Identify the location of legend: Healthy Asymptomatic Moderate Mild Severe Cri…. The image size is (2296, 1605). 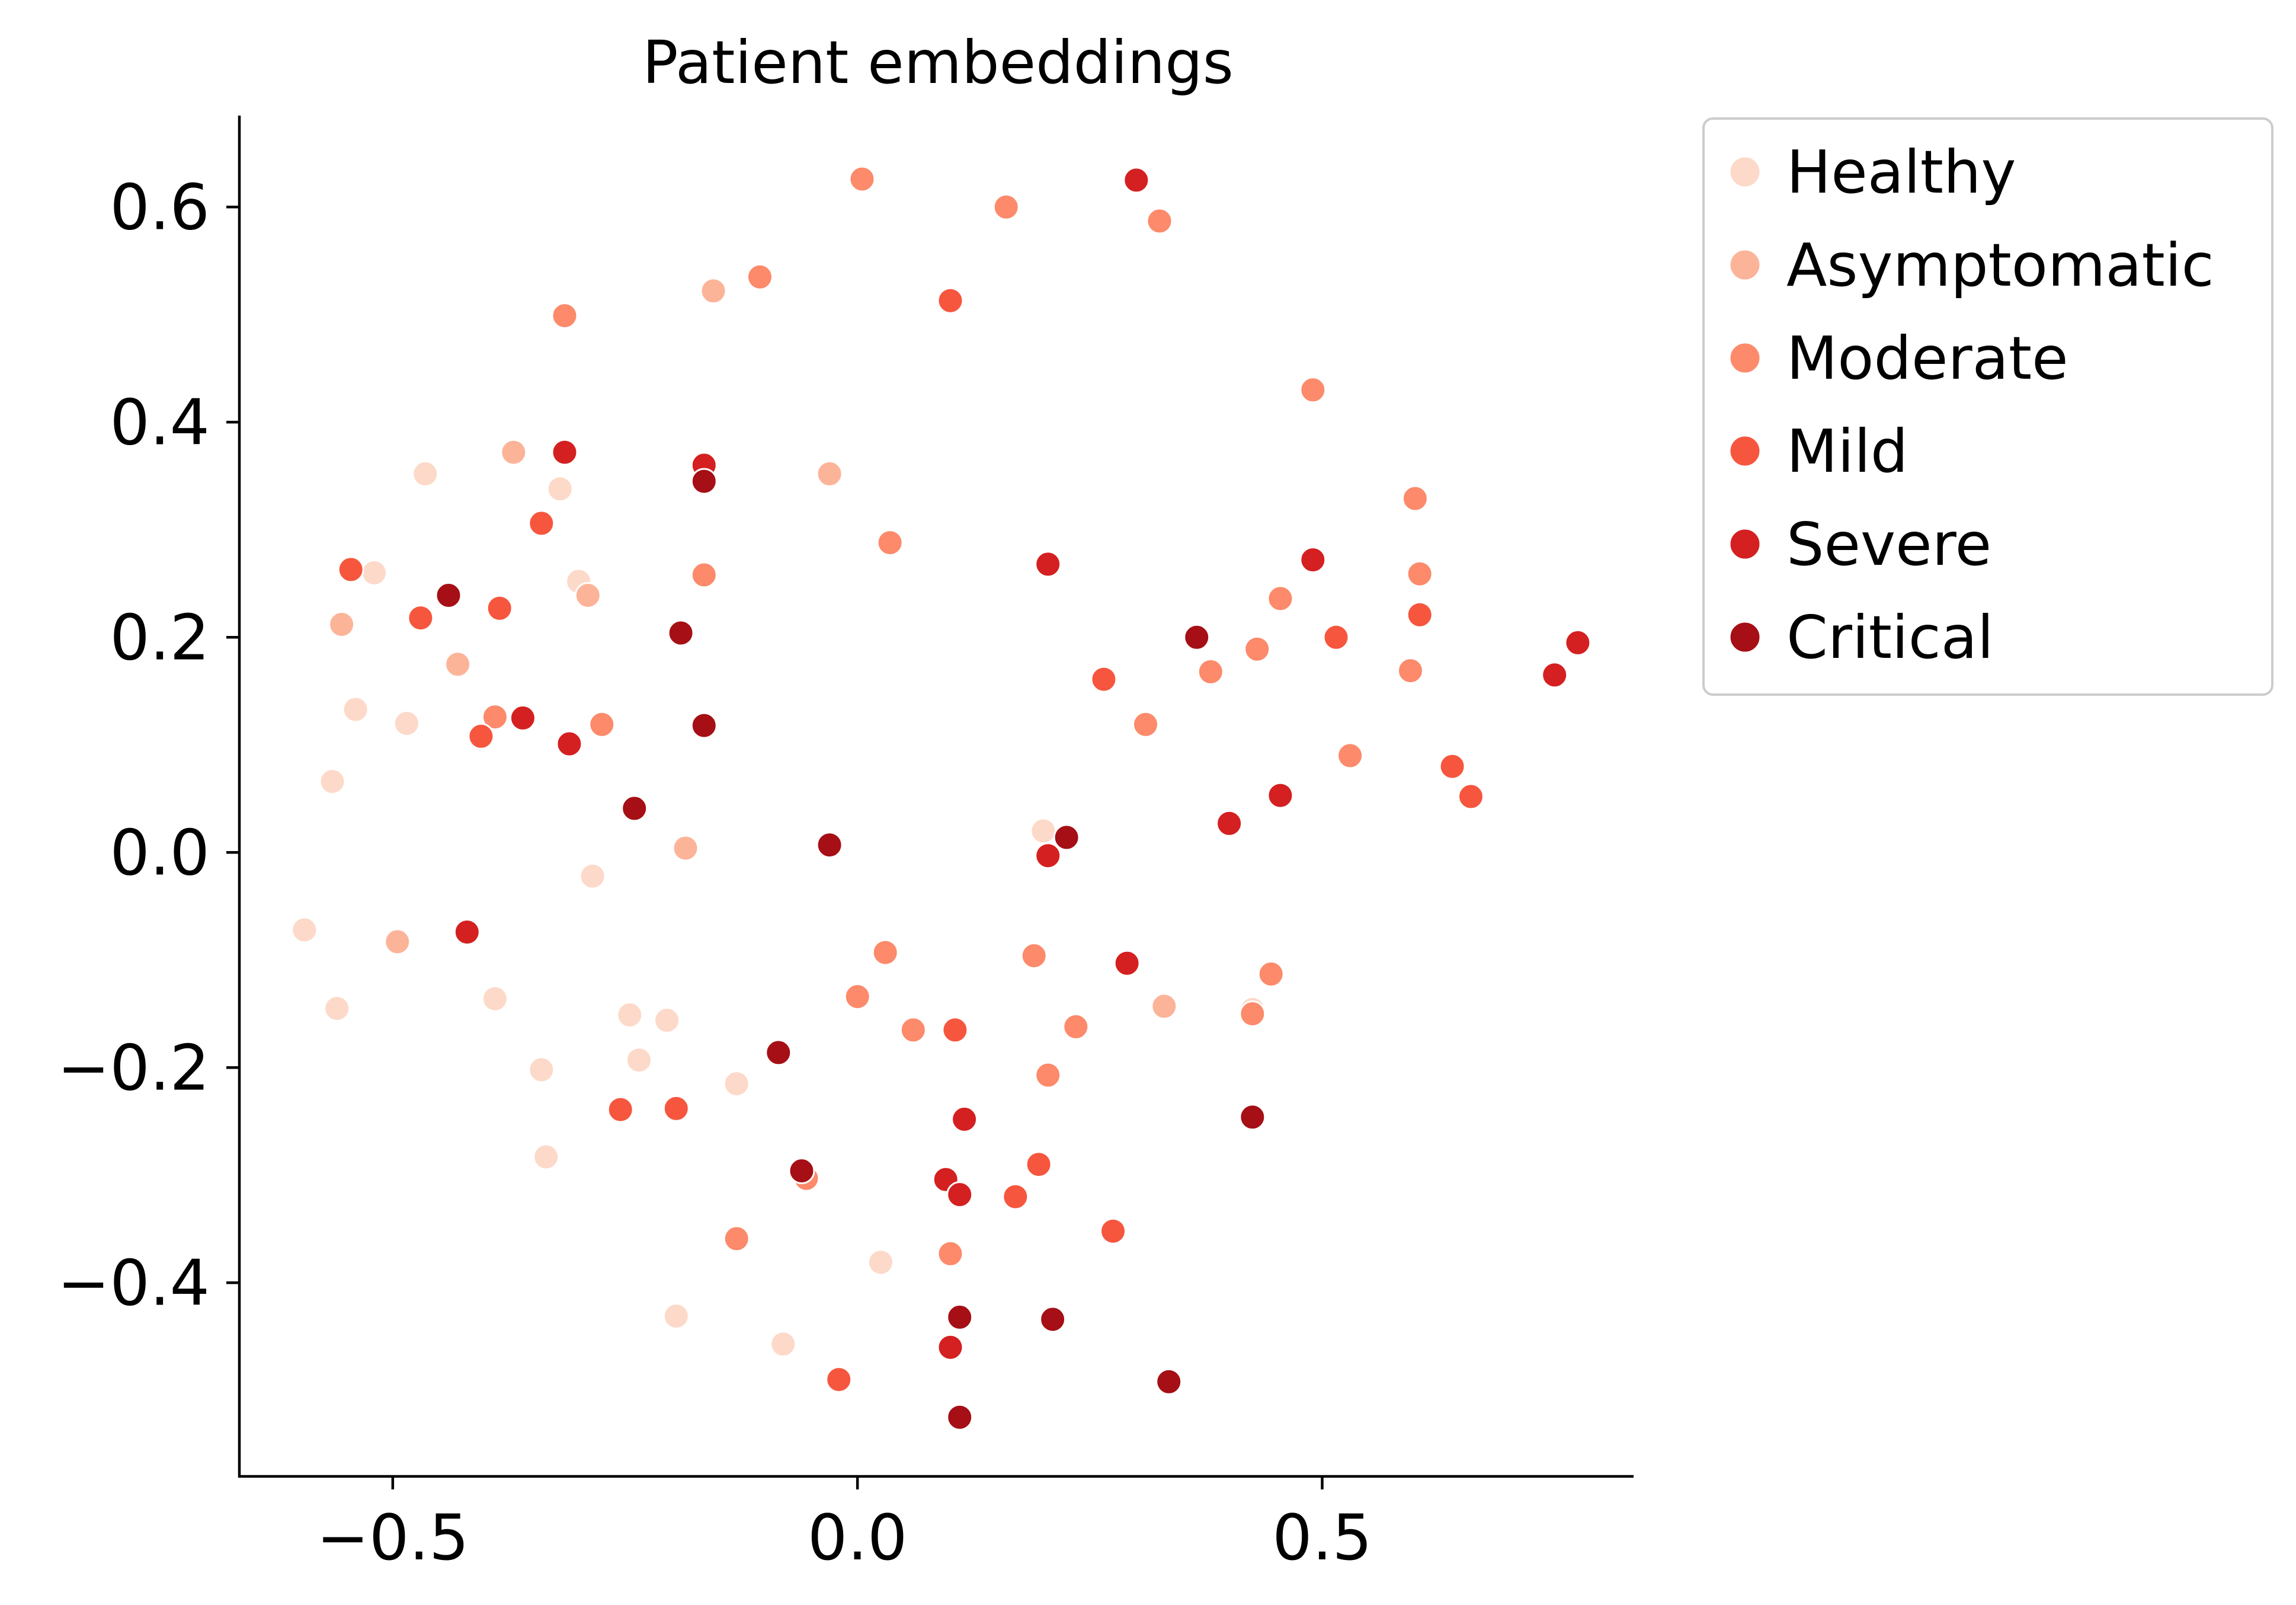
(1987, 407).